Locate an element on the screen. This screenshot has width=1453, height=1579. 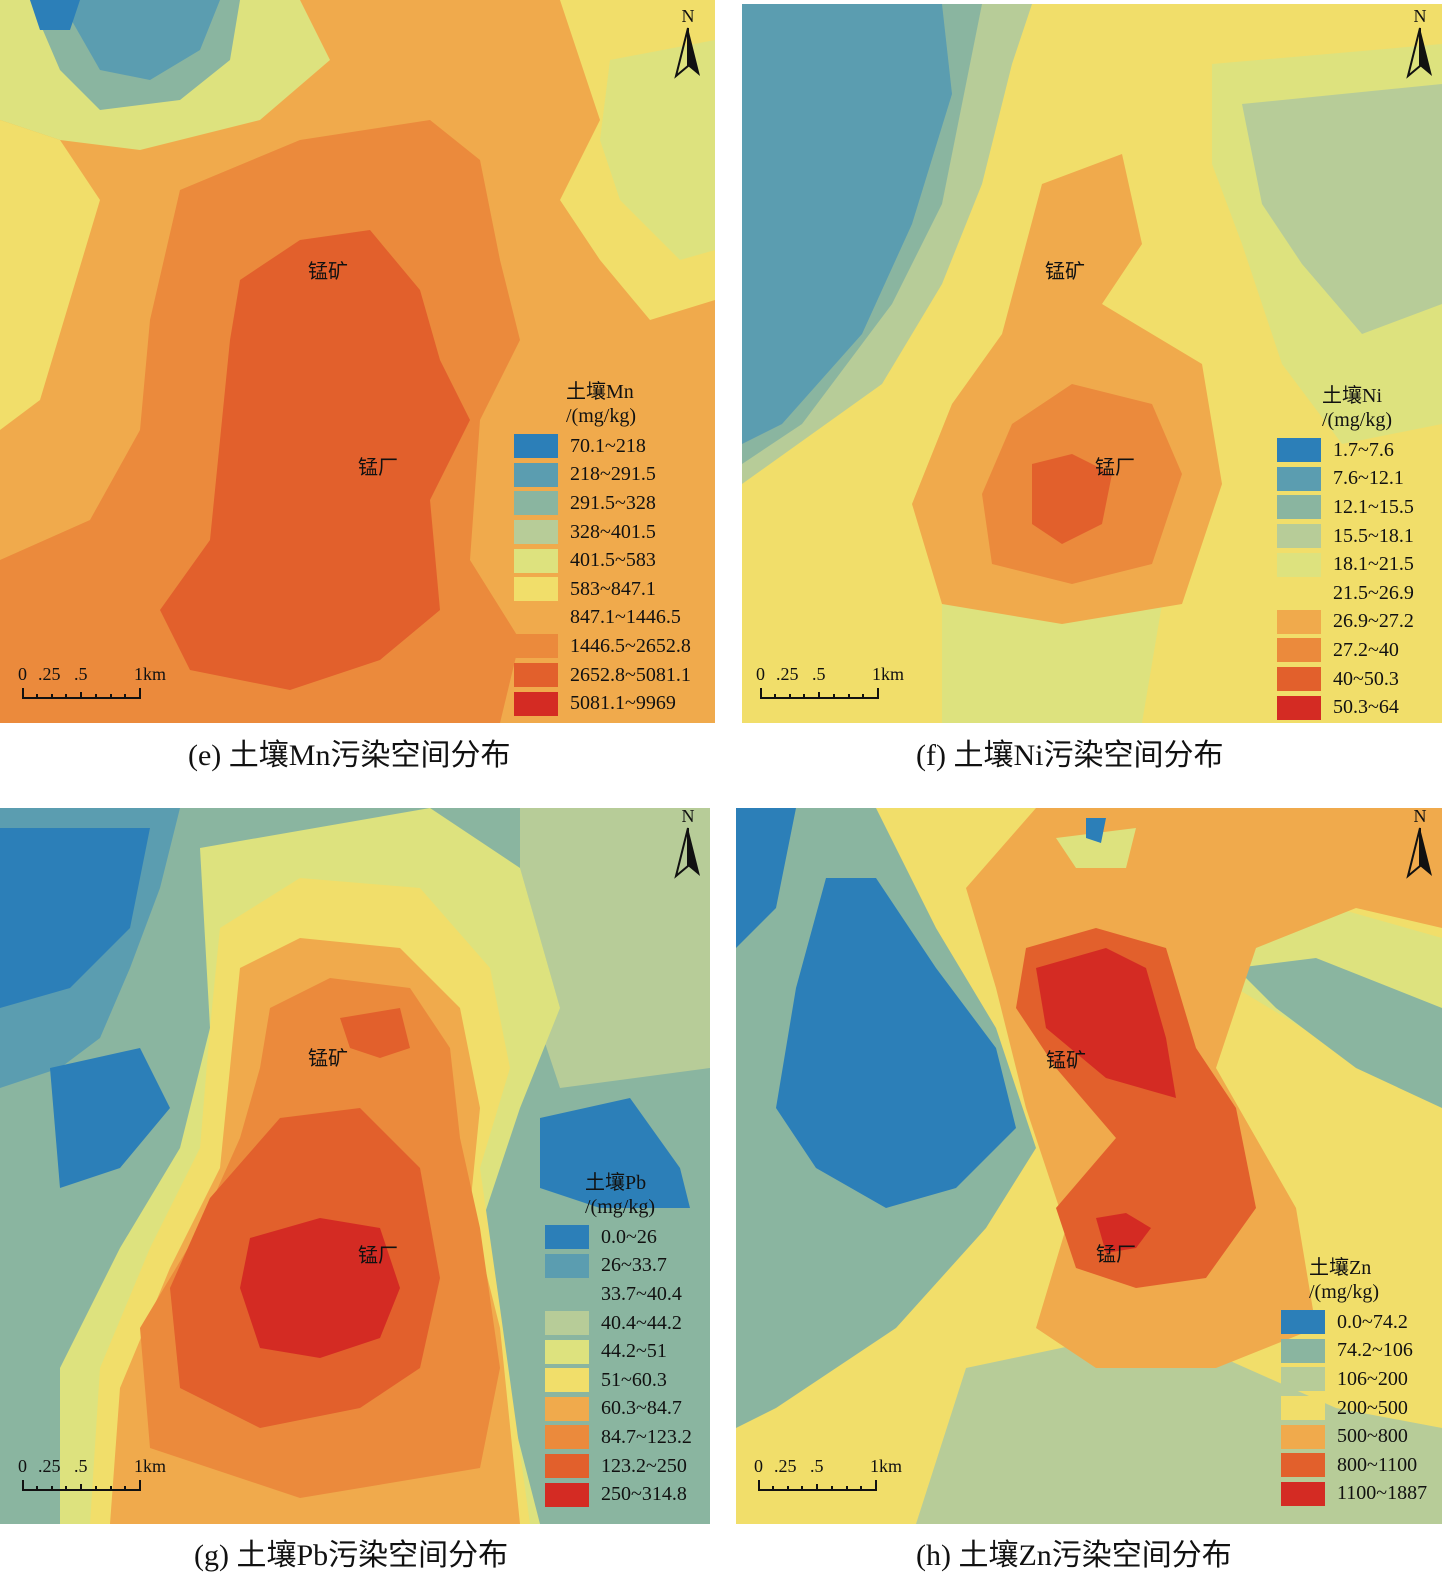
legend-item: 500~800 is located at coordinates (1354, 1436).